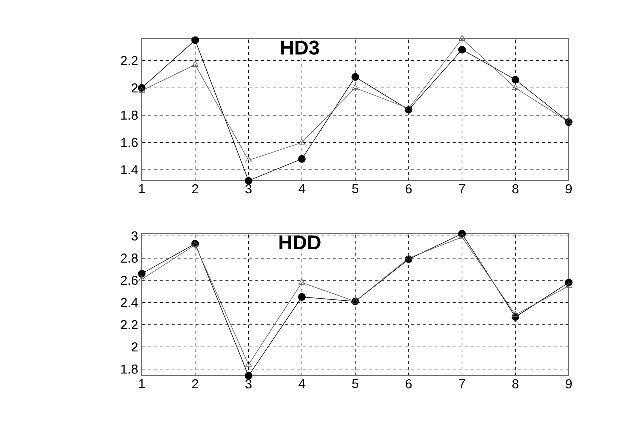  What do you see at coordinates (129, 281) in the screenshot?
I see `y-tick-label: 2.6` at bounding box center [129, 281].